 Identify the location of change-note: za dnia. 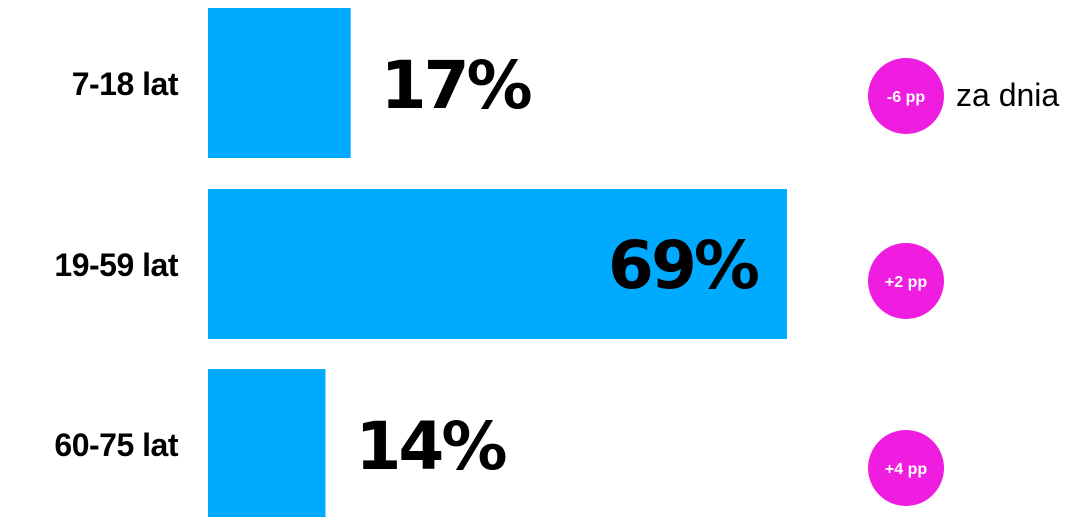
(1007, 95).